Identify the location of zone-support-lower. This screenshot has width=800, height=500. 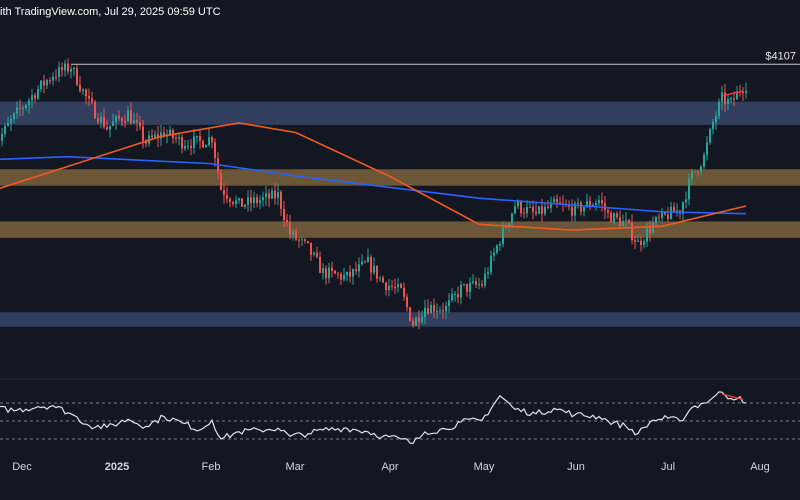
(400, 229).